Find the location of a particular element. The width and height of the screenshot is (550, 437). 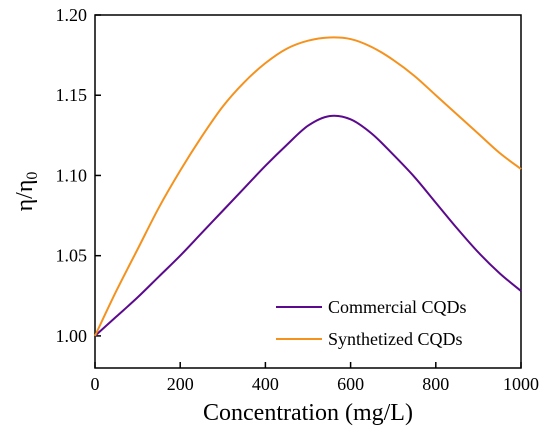

legend-label-commercial-cqds: Commercial CQDs is located at coordinates (397, 307).